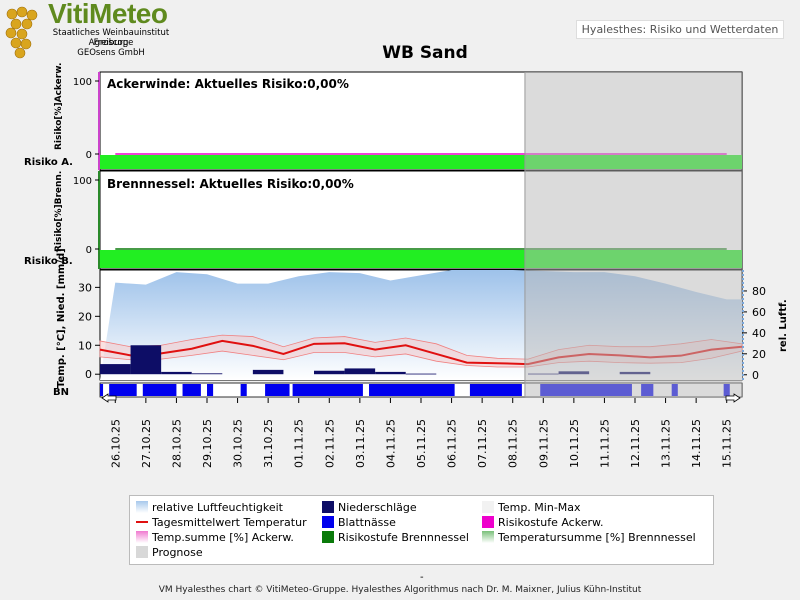 This screenshot has height=600, width=800. Describe the element at coordinates (482, 443) in the screenshot. I see `x-tick-label: 07.11.25` at that location.